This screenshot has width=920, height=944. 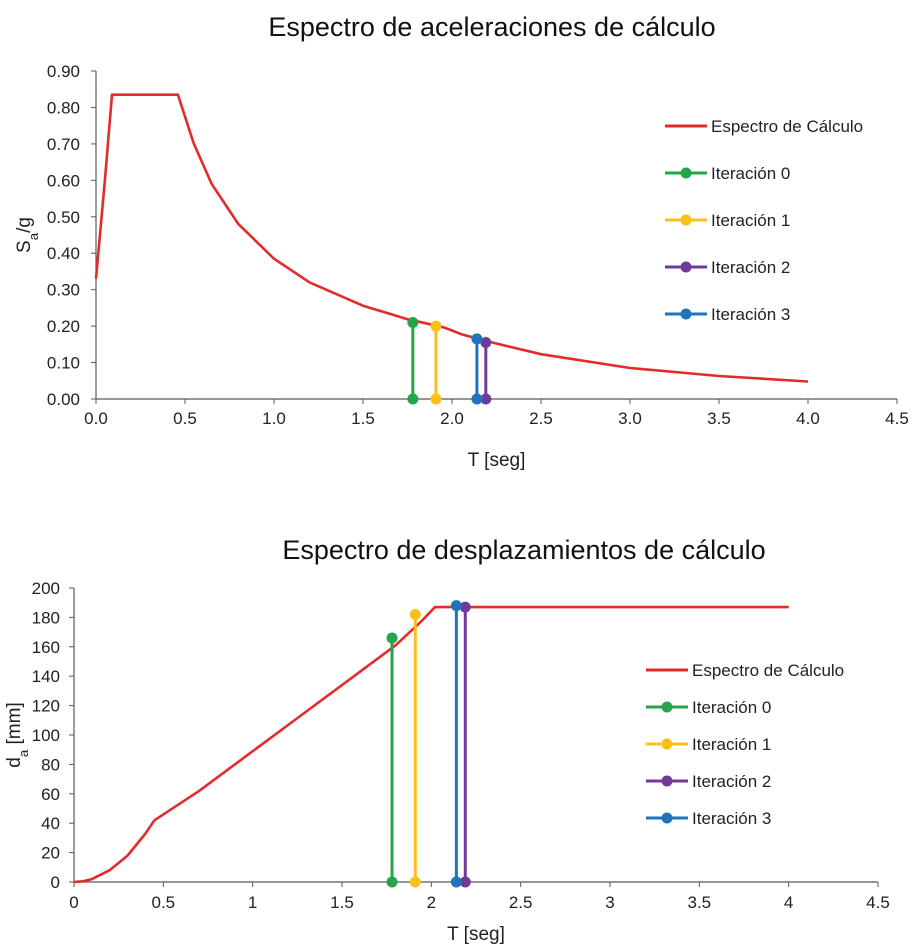 I want to click on y-tick-label: 0.20, so click(x=63, y=326).